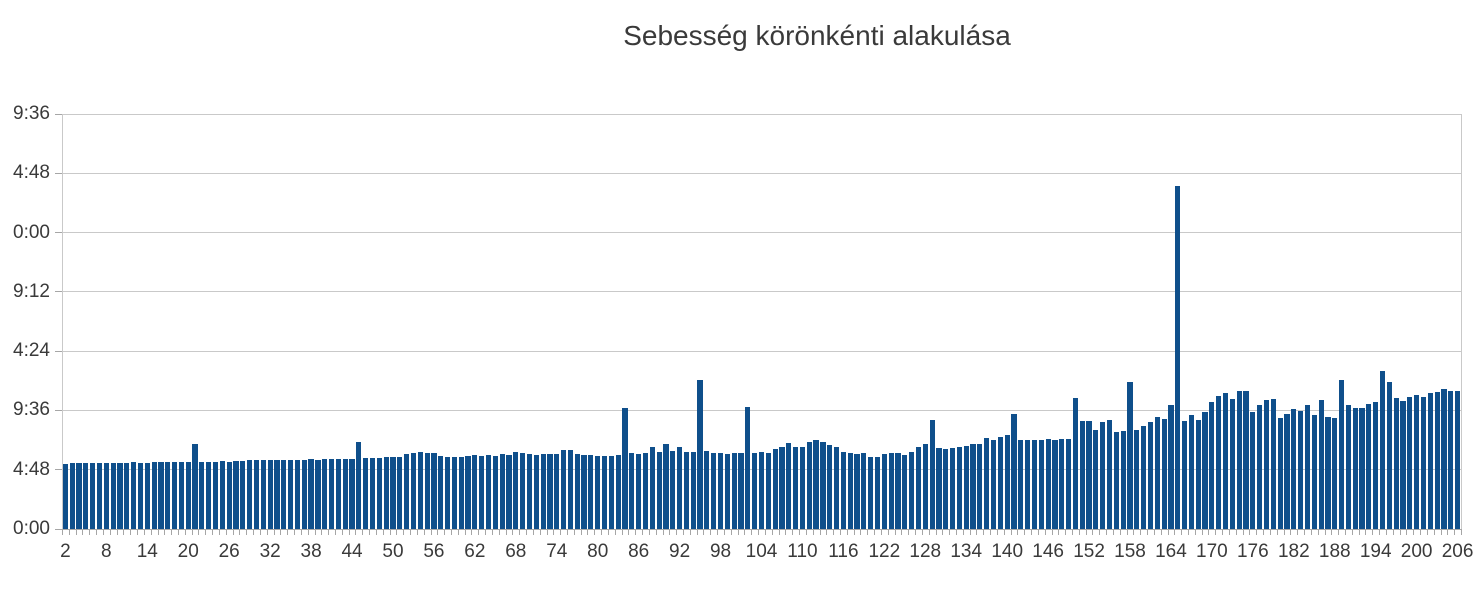  Describe the element at coordinates (639, 551) in the screenshot. I see `x-axis-label: 86` at that location.